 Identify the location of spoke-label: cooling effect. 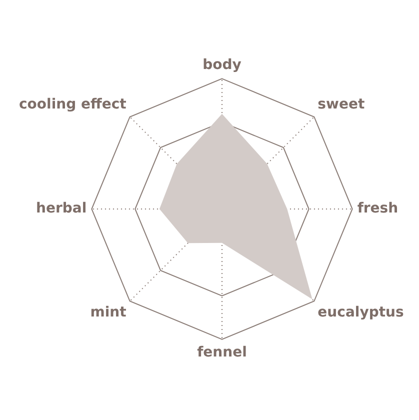
(72, 104).